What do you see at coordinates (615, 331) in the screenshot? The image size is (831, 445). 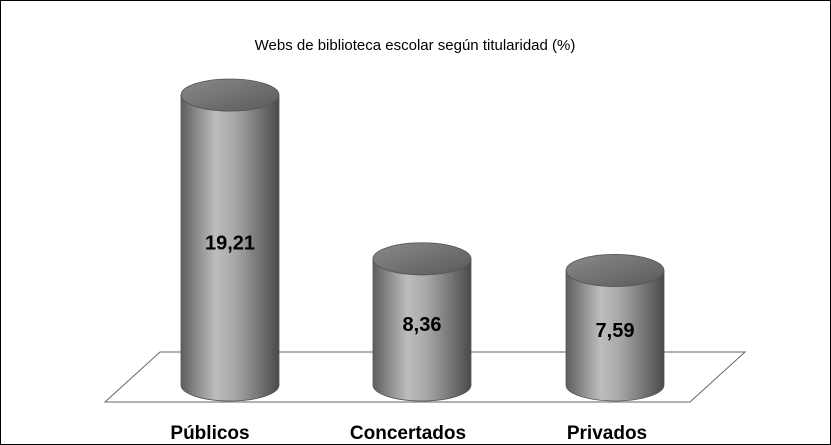 I see `value-label: 7,59` at bounding box center [615, 331].